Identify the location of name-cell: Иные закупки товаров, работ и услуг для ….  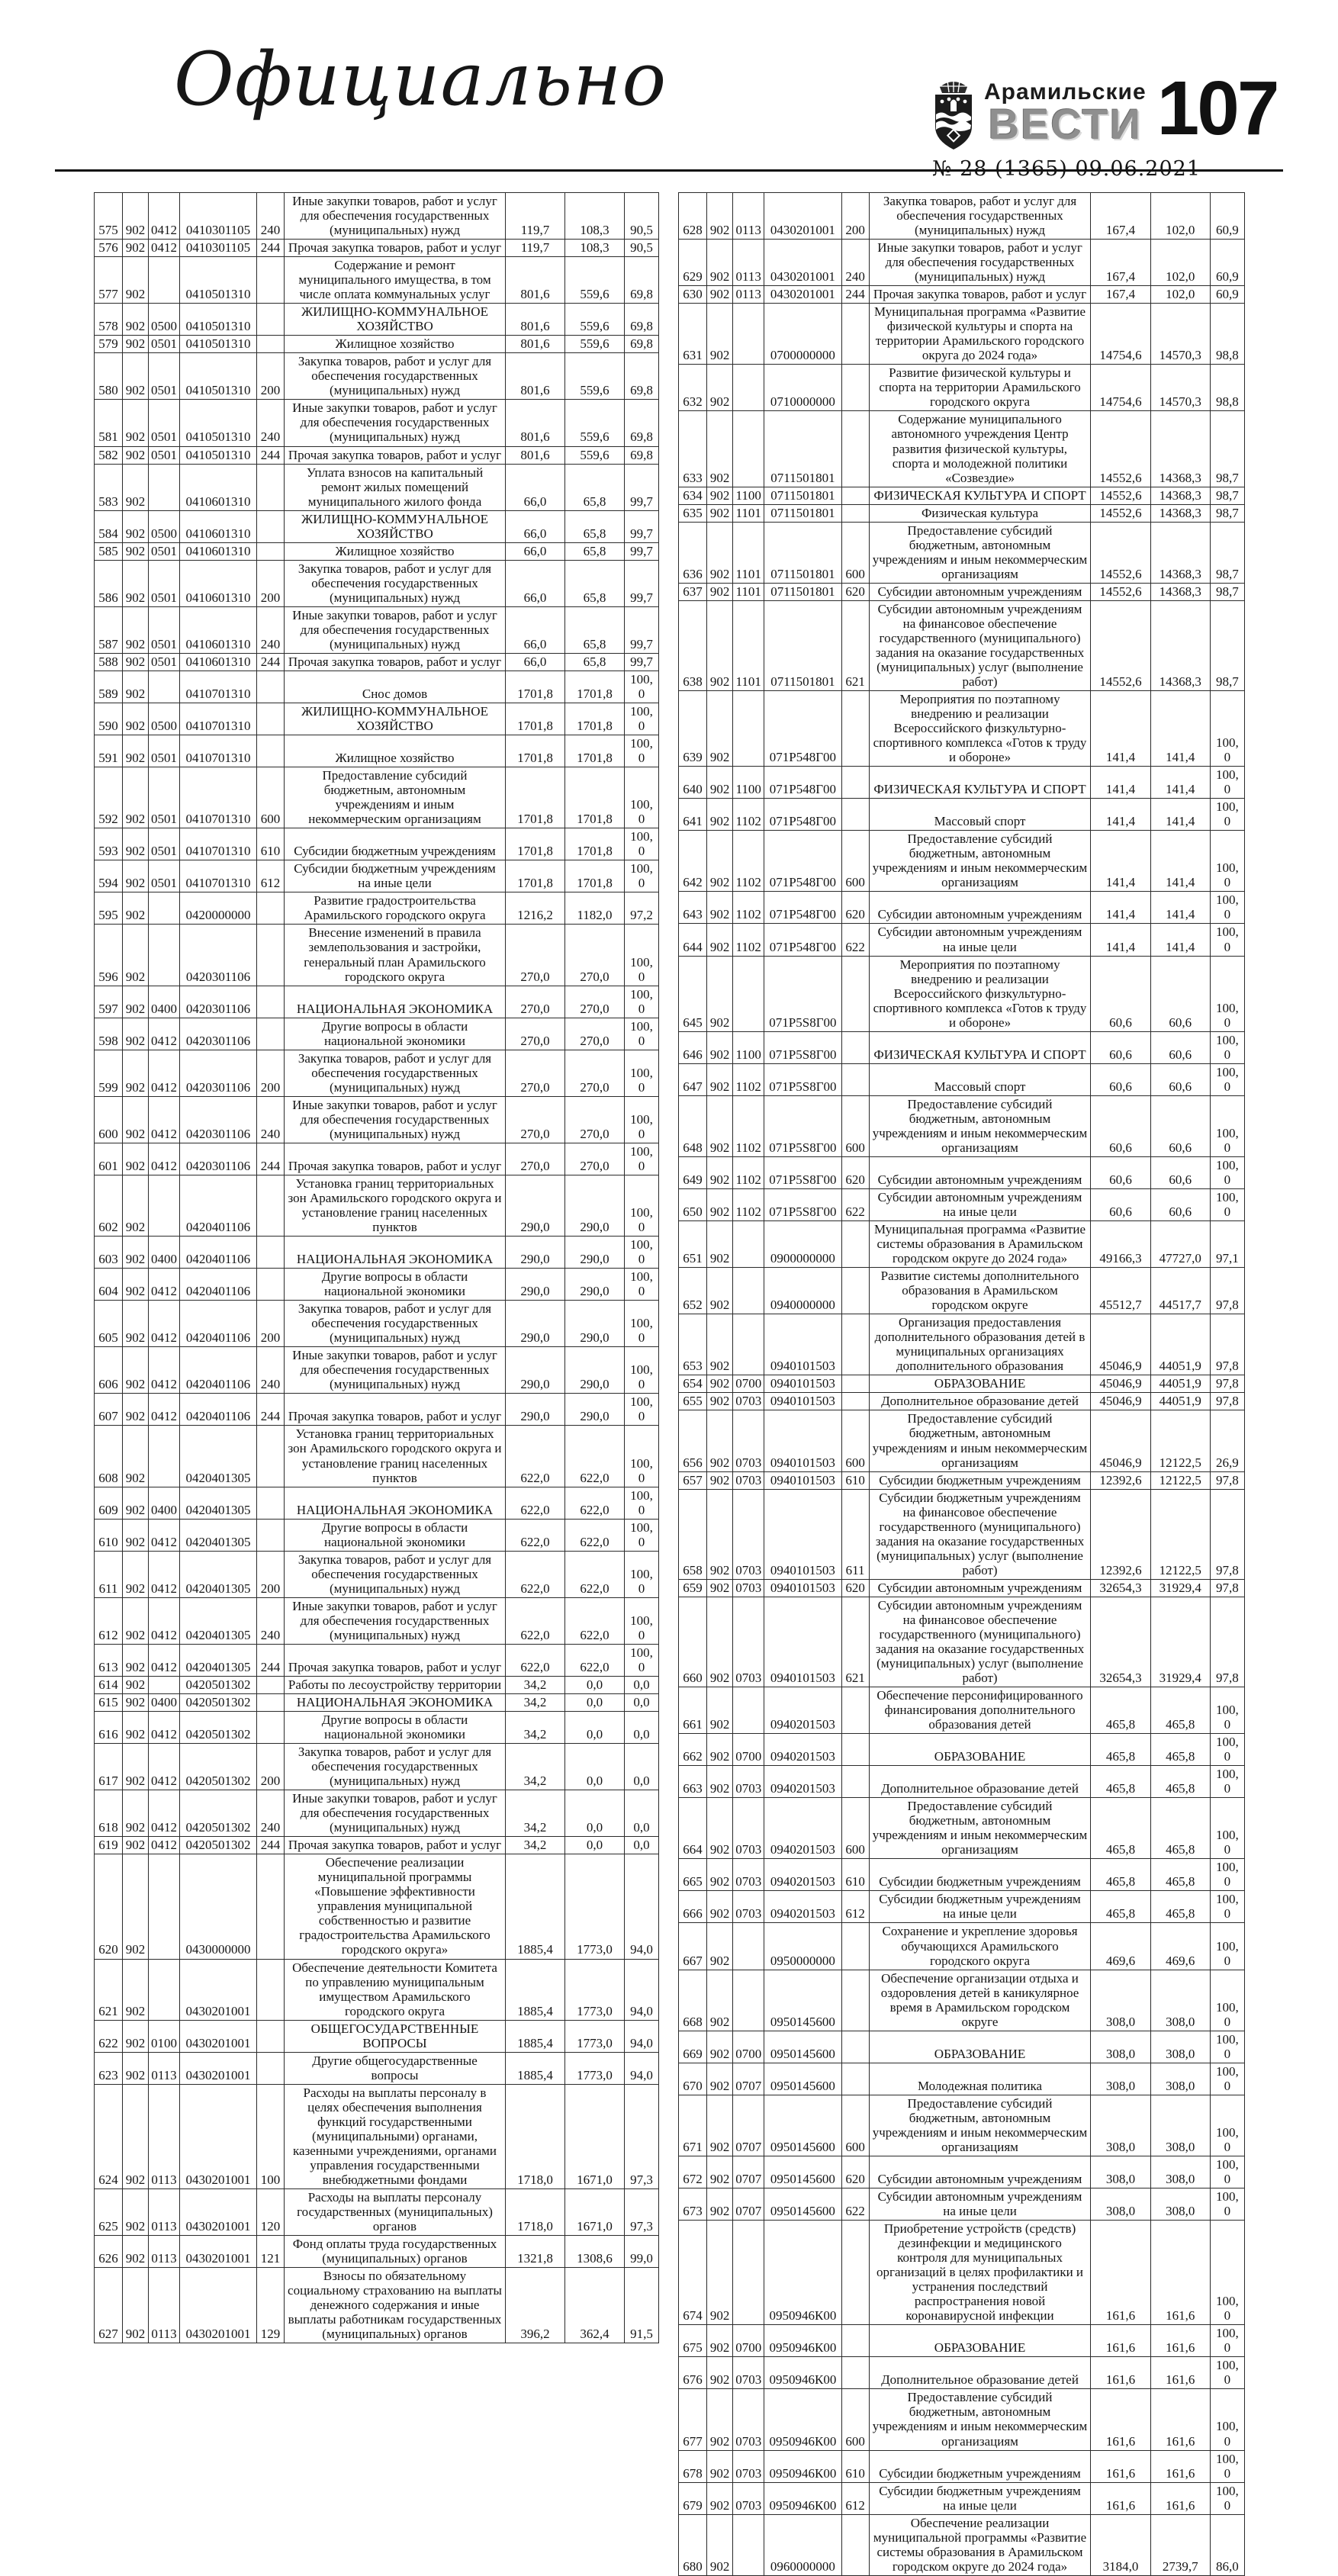
(980, 263).